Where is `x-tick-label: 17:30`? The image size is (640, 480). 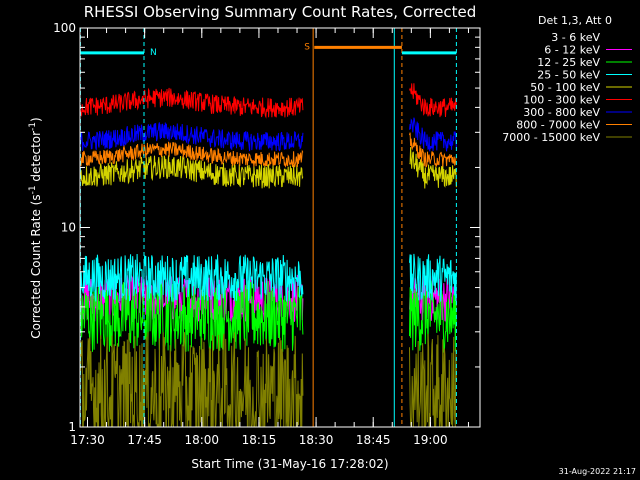 x-tick-label: 17:30 is located at coordinates (87, 440).